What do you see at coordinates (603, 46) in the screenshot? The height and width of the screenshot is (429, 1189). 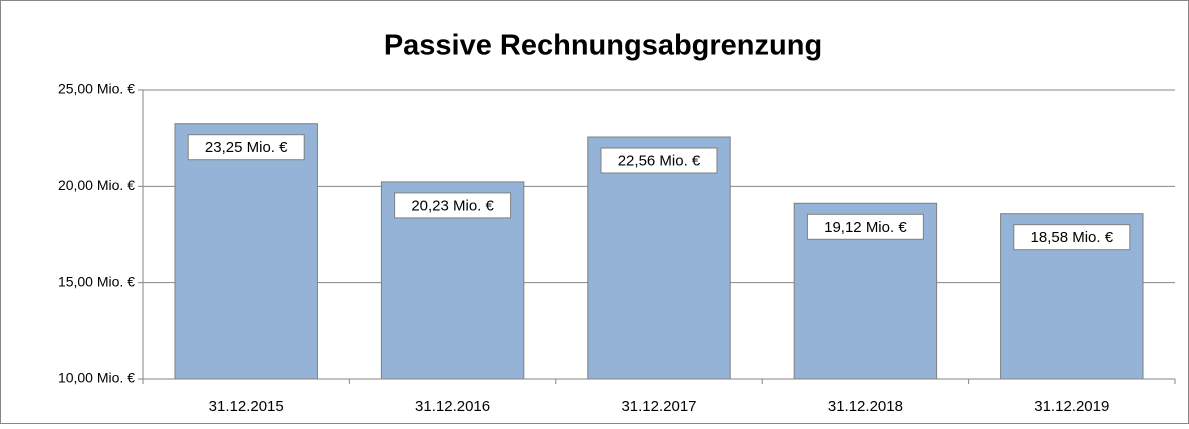 I see `chart-title: Passive Rechnungsabgrenzung` at bounding box center [603, 46].